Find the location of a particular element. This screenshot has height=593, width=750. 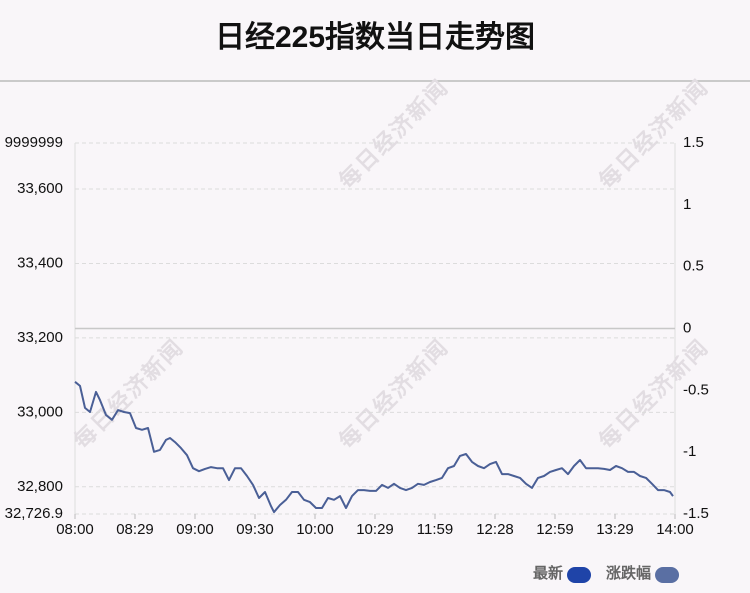

x-tick-label: 13:29 is located at coordinates (615, 529).